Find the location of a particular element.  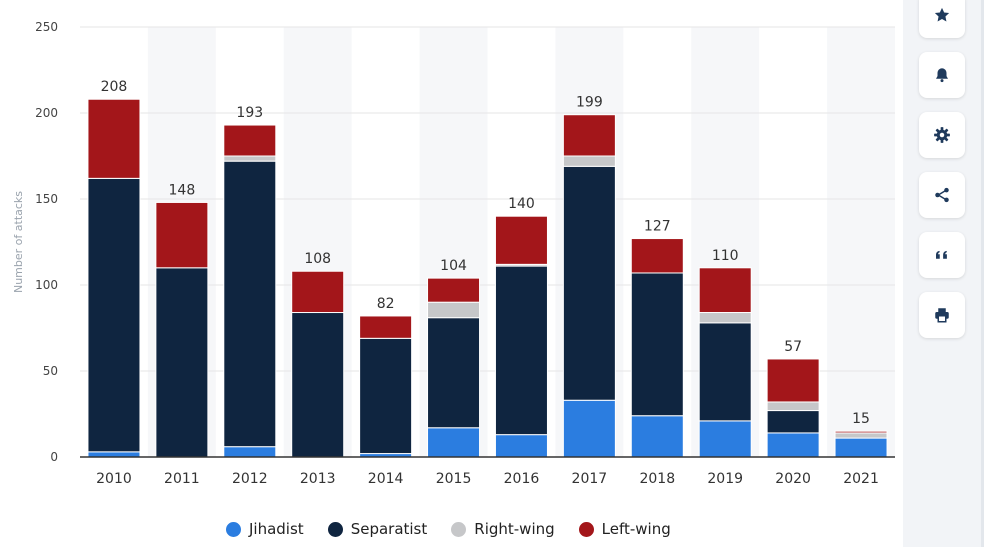

x-tick-label: 2020 is located at coordinates (793, 479).